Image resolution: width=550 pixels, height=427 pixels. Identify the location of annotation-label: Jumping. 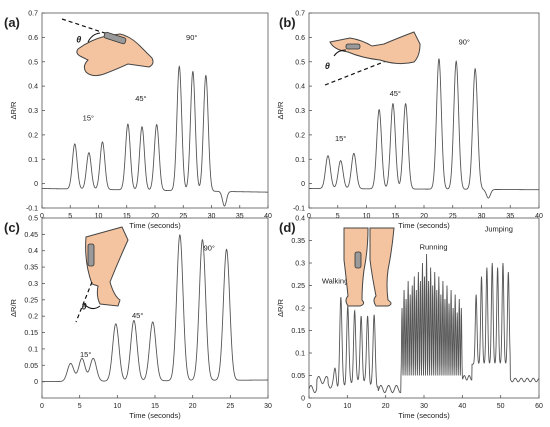
(499, 229).